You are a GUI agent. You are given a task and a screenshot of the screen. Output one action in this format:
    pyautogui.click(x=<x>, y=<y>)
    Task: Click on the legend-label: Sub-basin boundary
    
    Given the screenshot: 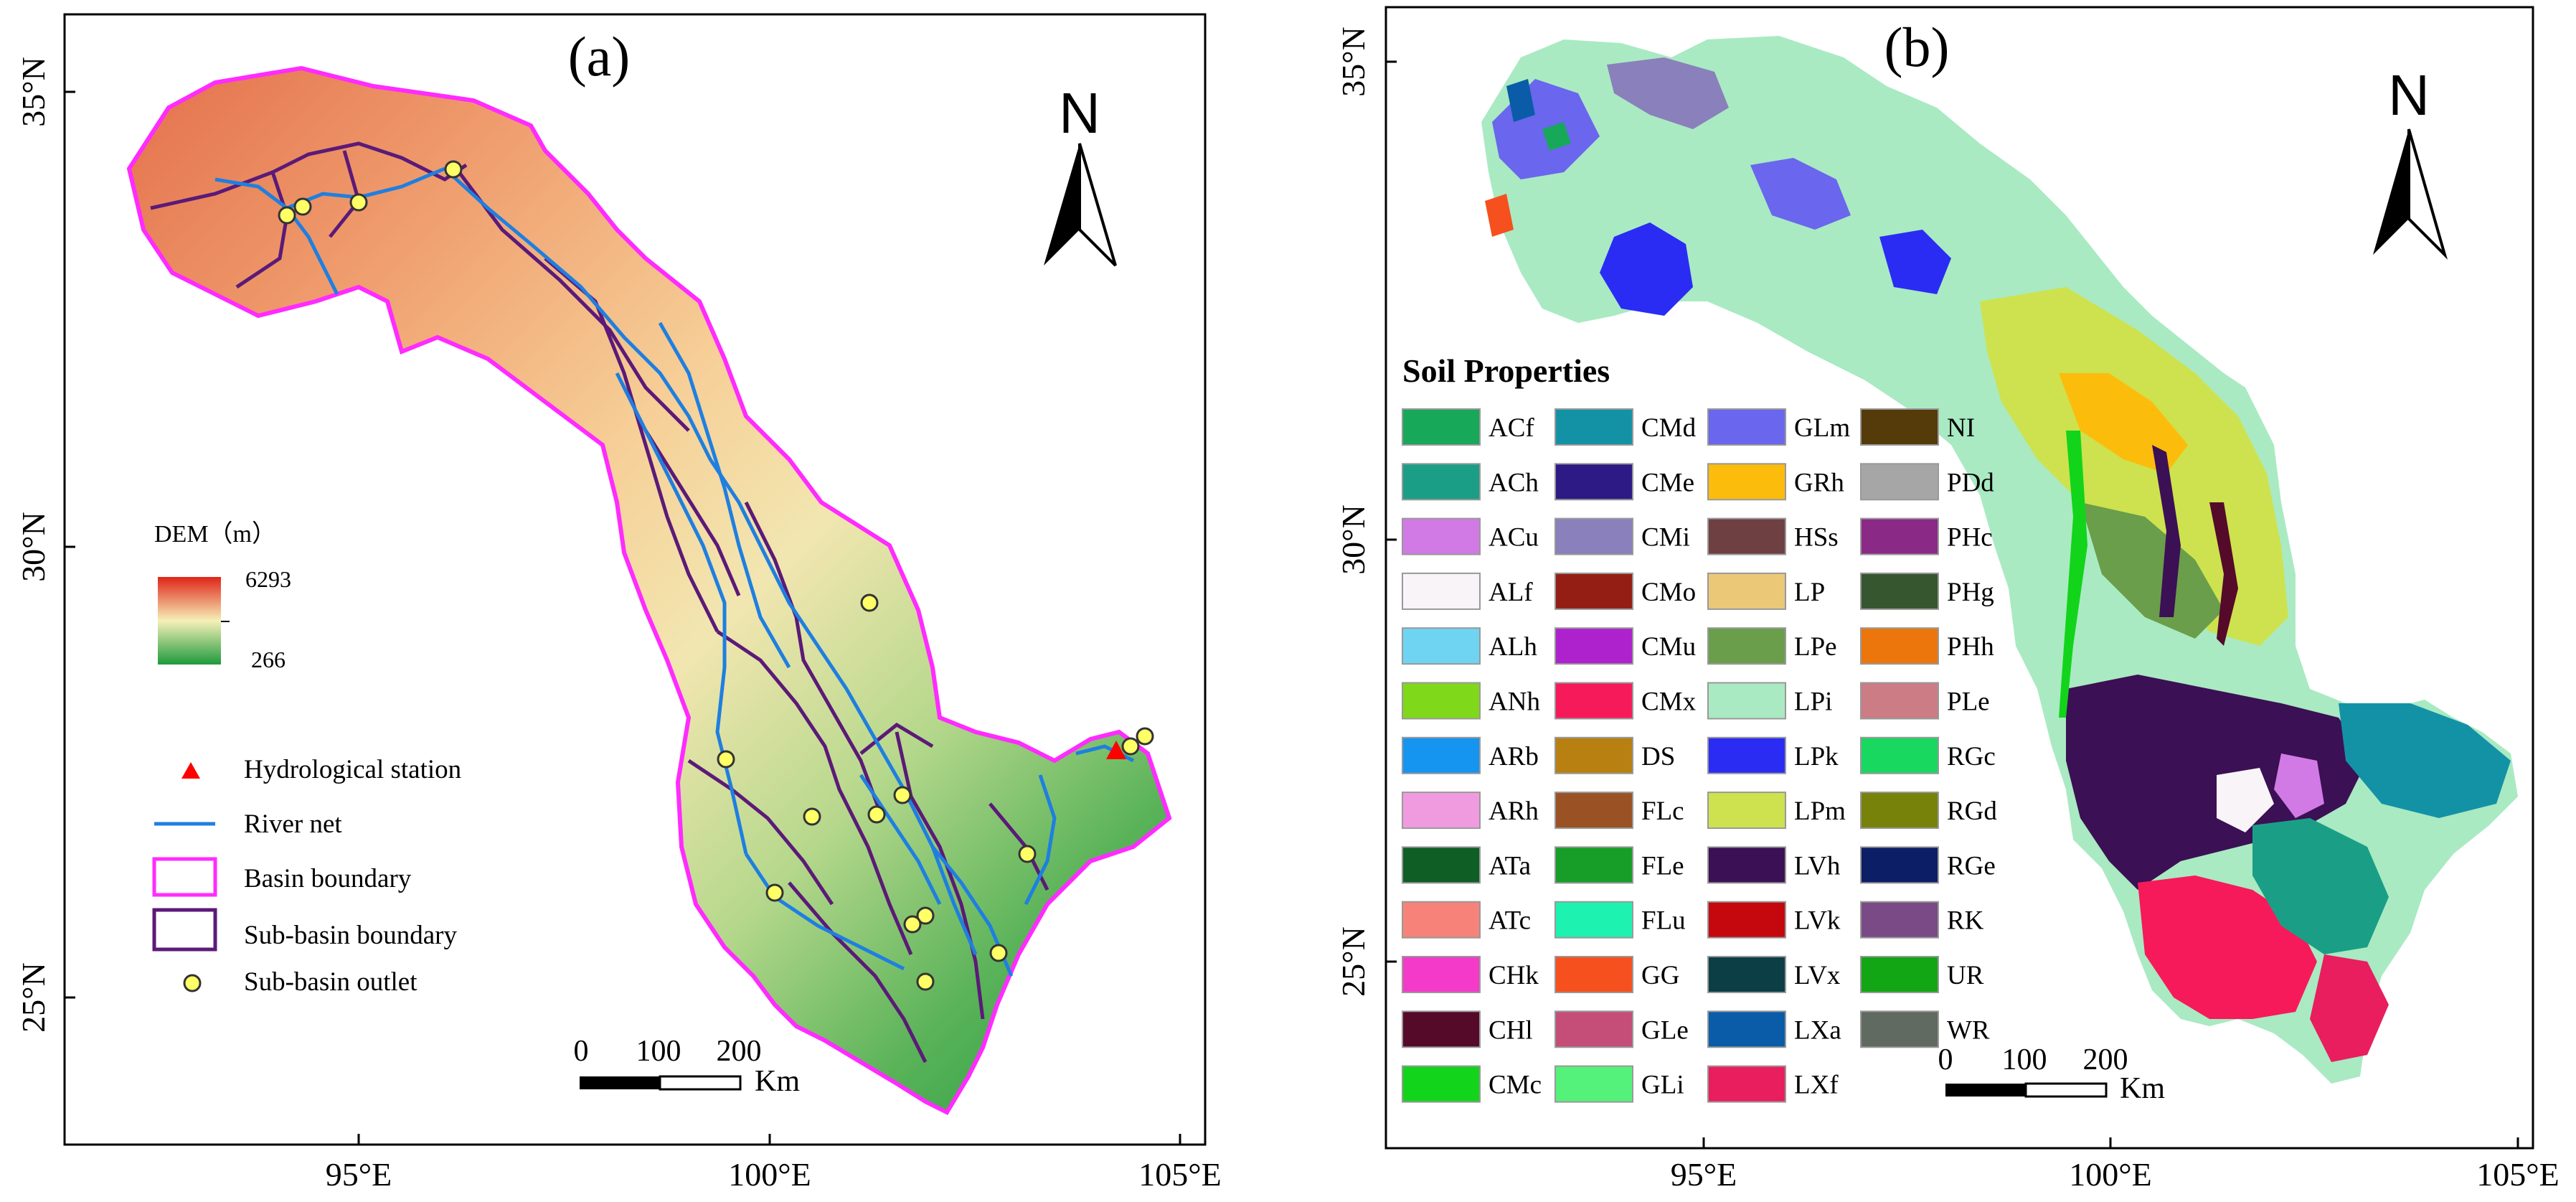 What is the action you would take?
    pyautogui.click(x=350, y=936)
    